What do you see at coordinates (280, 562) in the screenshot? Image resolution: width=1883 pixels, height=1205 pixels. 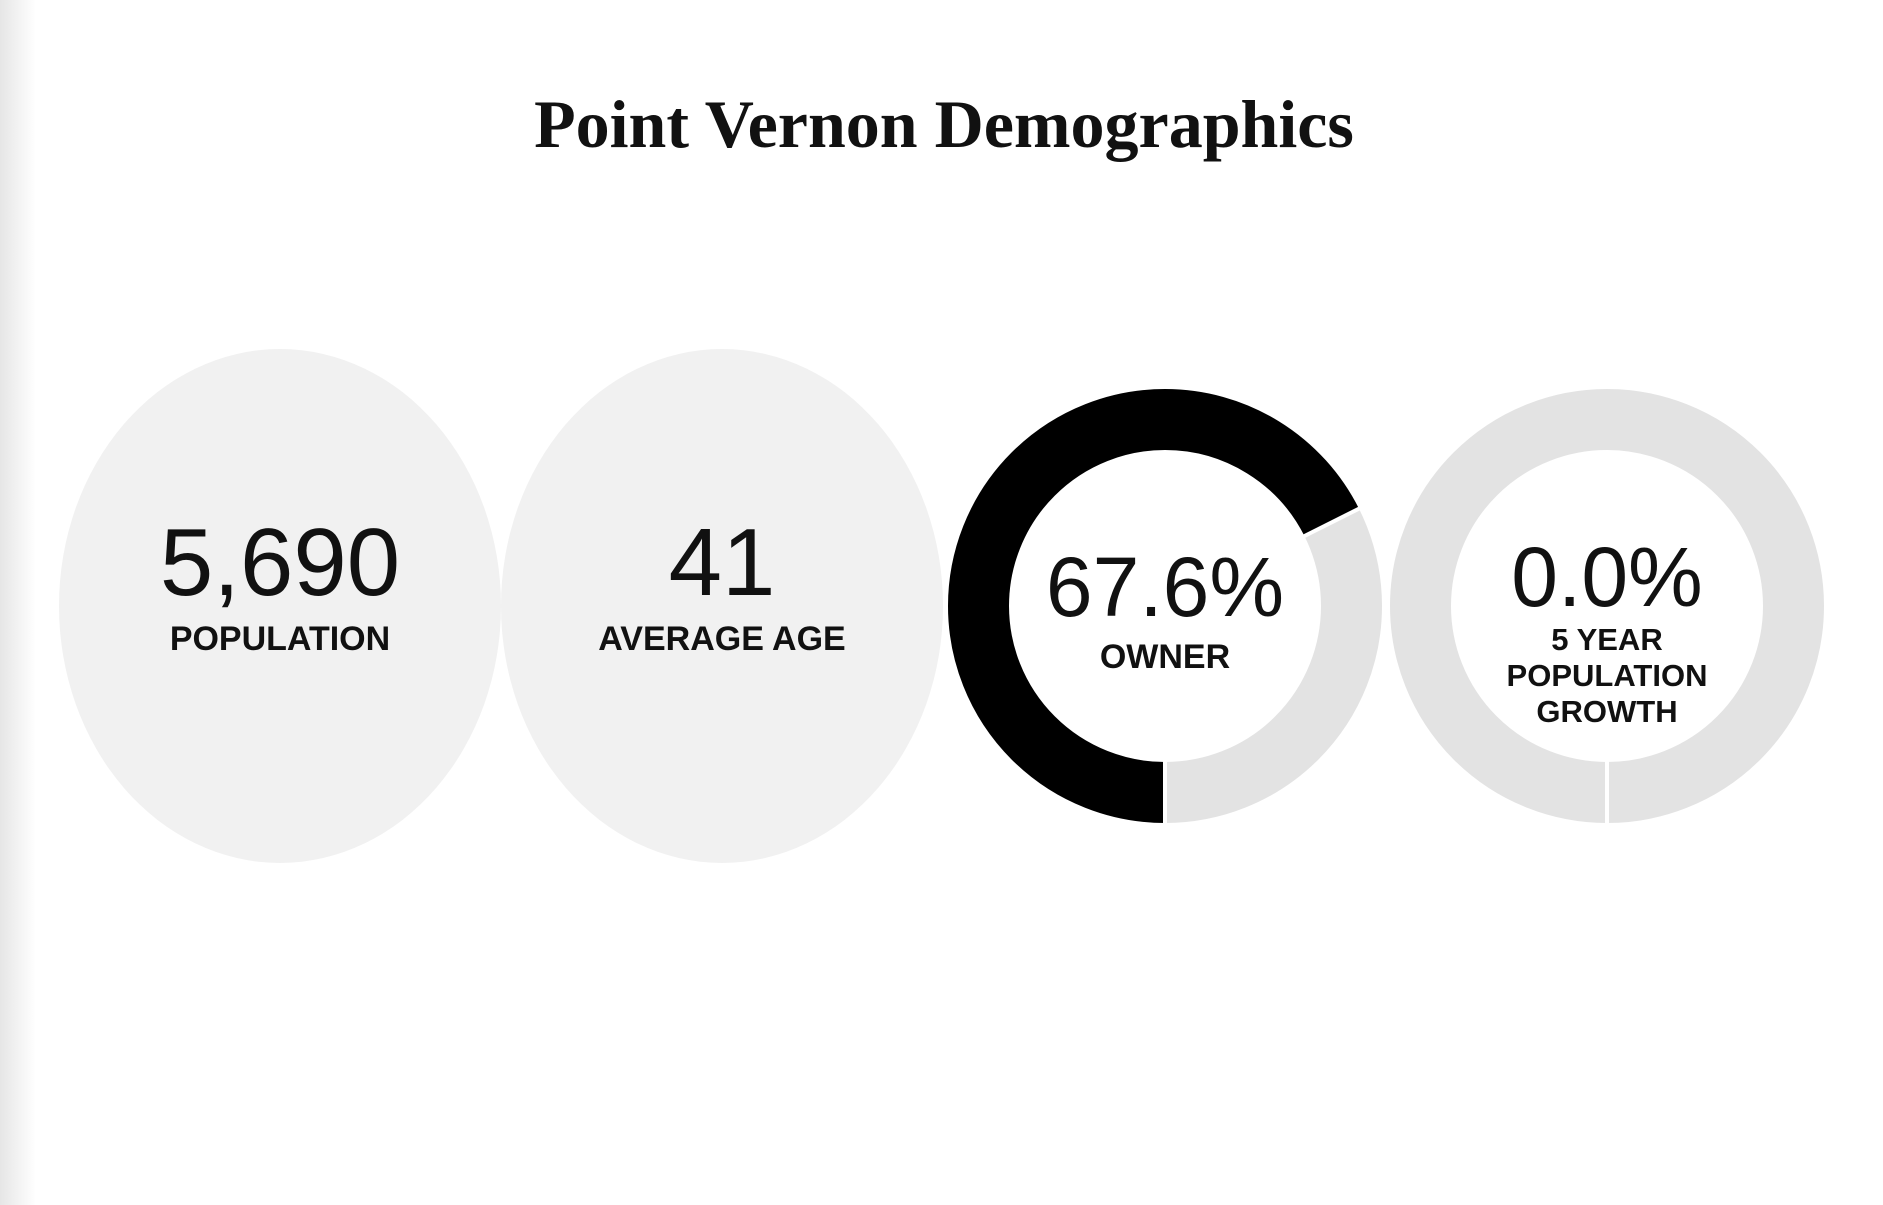 I see `stat-value: 5,690` at bounding box center [280, 562].